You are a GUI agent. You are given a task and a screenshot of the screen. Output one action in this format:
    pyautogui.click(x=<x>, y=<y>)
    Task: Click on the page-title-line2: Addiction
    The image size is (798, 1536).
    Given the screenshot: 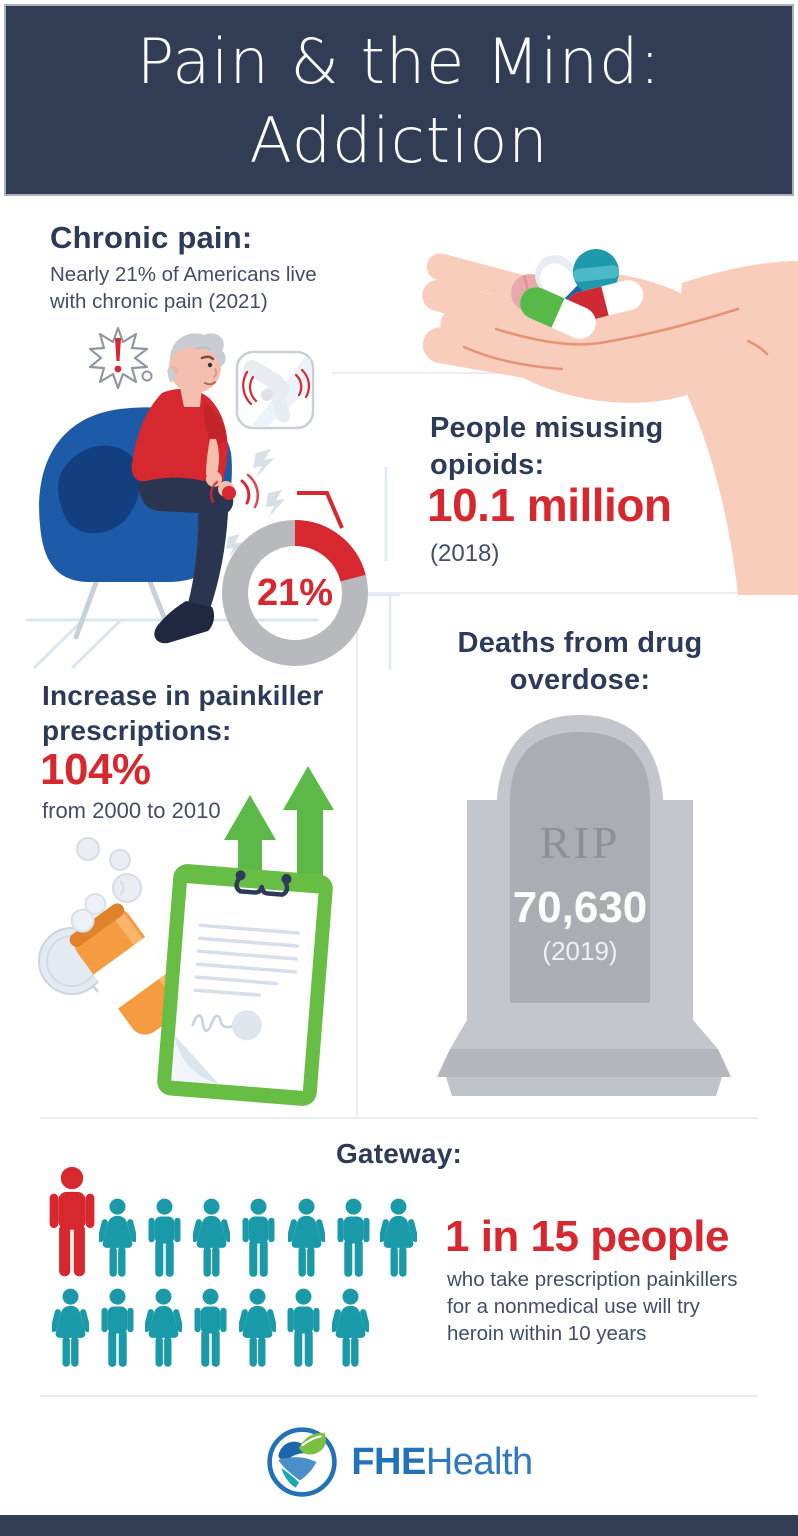 What is the action you would take?
    pyautogui.click(x=399, y=140)
    